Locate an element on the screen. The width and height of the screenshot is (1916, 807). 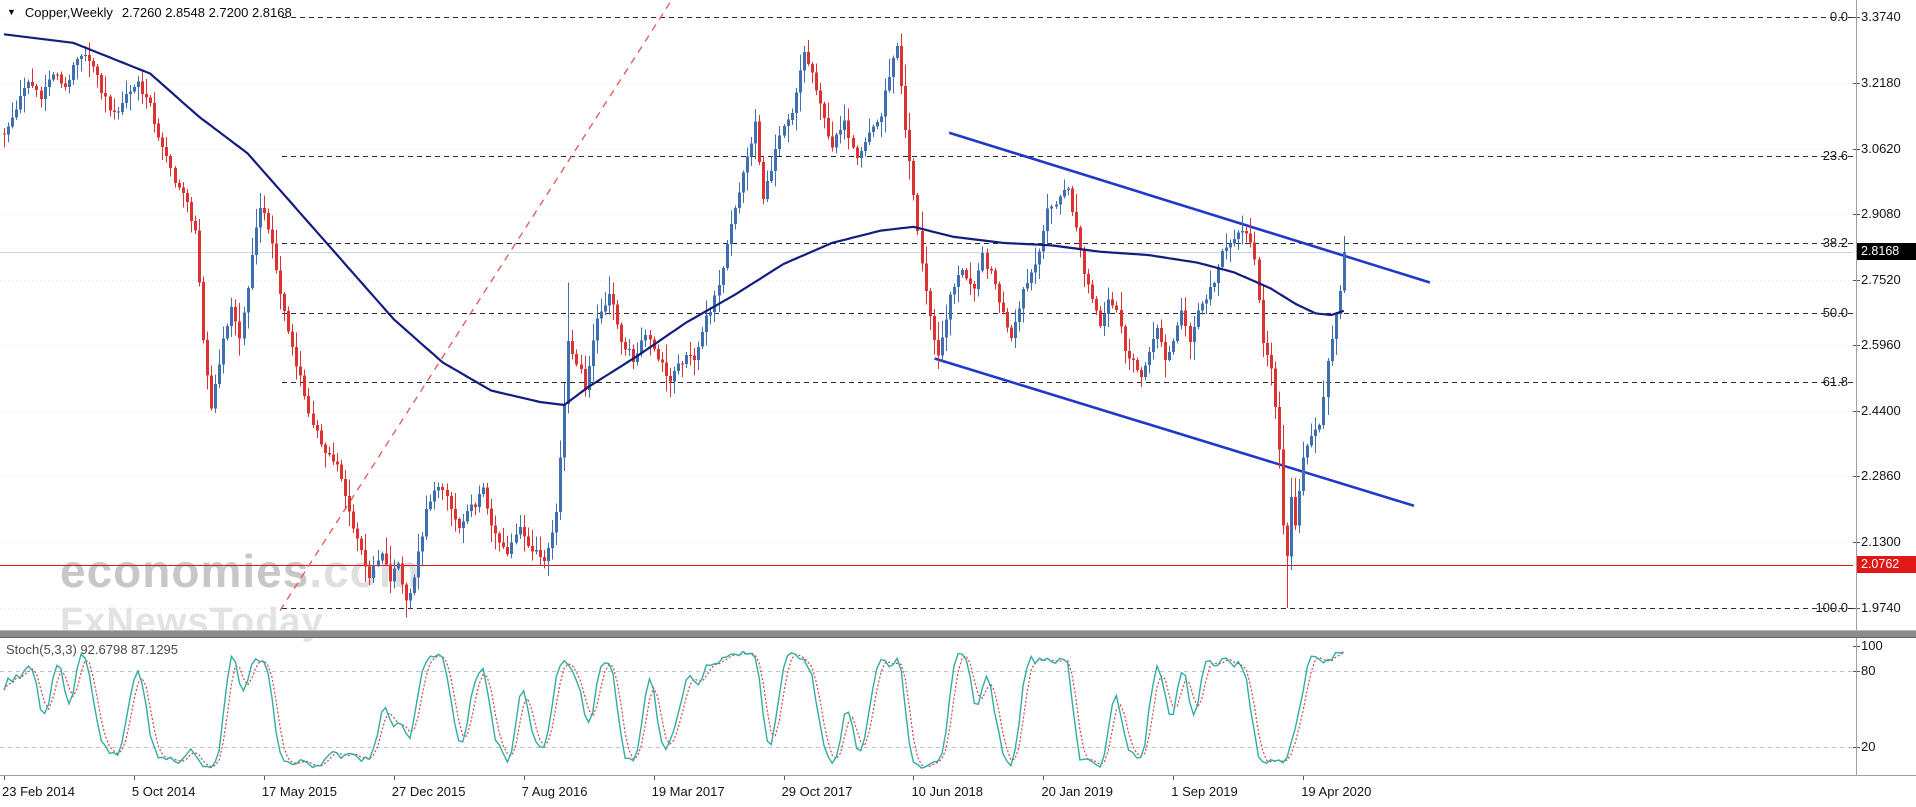
channel-upper-line is located at coordinates (1189, 207).